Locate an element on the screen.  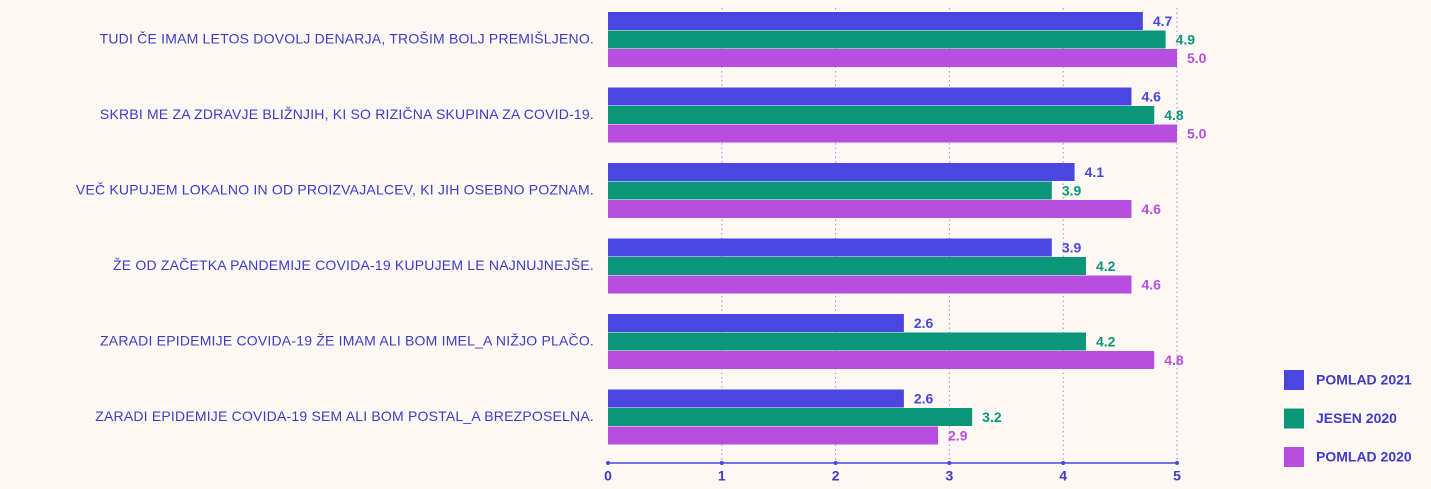
value-label: 4.7 is located at coordinates (1163, 21).